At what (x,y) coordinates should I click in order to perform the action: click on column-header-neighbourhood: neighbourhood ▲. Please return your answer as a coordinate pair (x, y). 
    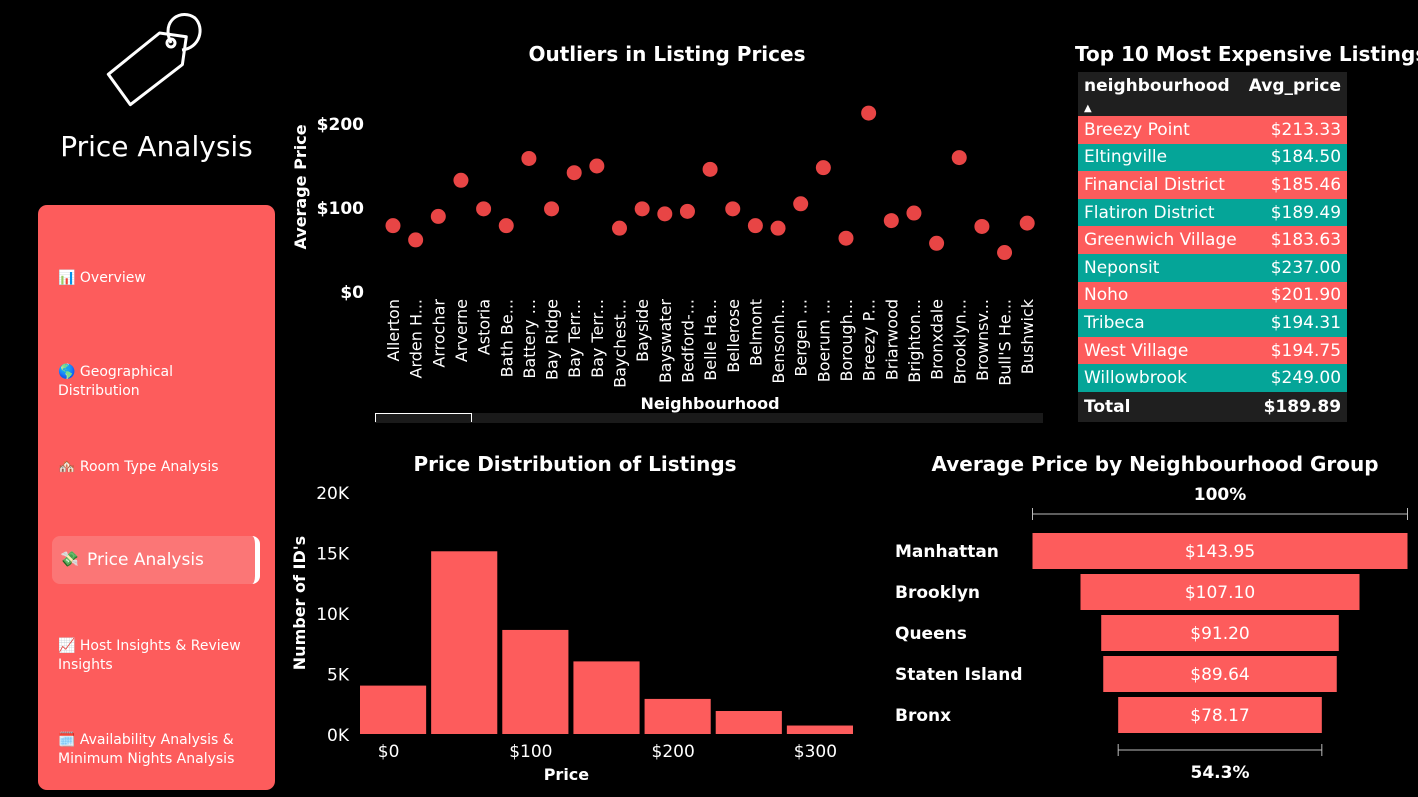
    Looking at the image, I should click on (1160, 94).